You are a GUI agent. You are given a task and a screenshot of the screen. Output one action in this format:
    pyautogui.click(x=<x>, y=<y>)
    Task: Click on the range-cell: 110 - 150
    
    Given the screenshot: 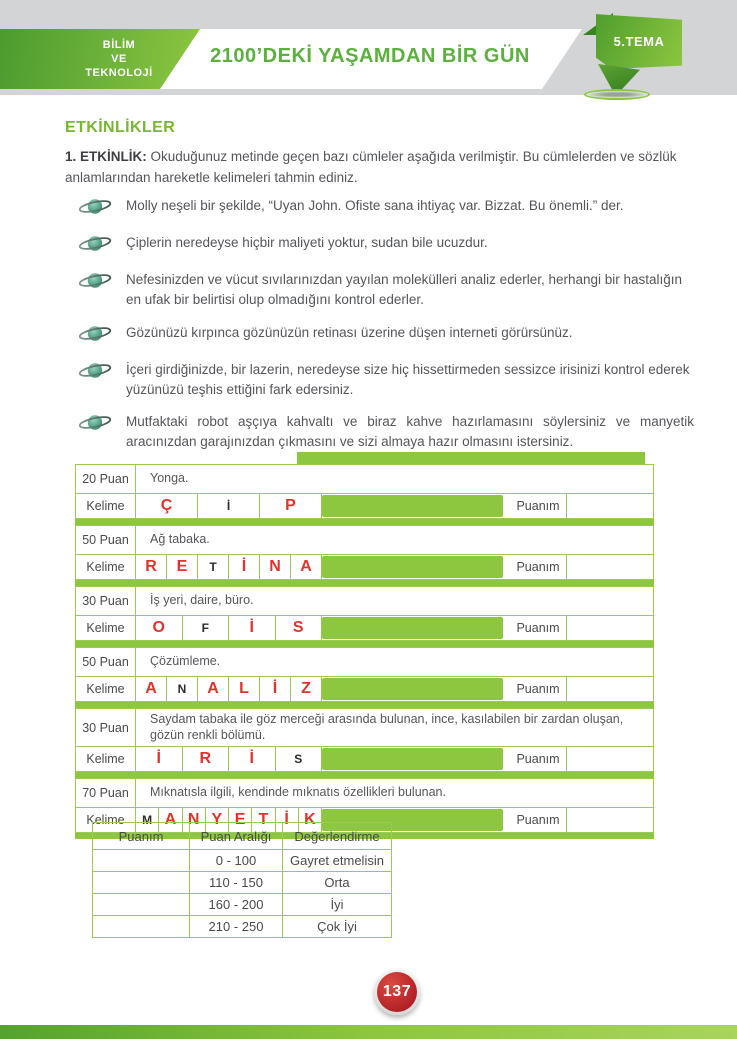 What is the action you would take?
    pyautogui.click(x=236, y=882)
    